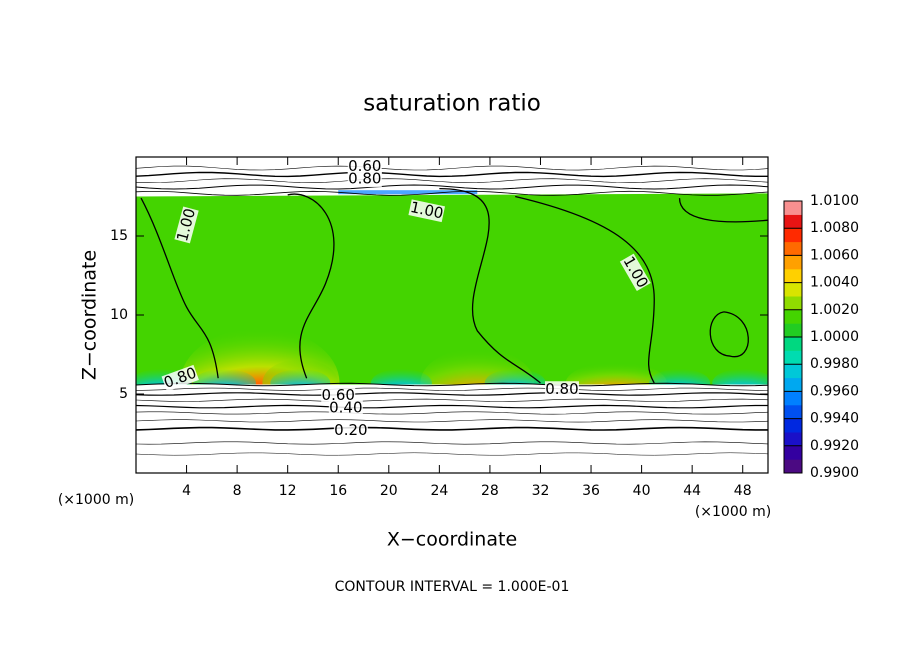 The width and height of the screenshot is (904, 654). I want to click on colorbar-tick-label: 0.9980, so click(834, 364).